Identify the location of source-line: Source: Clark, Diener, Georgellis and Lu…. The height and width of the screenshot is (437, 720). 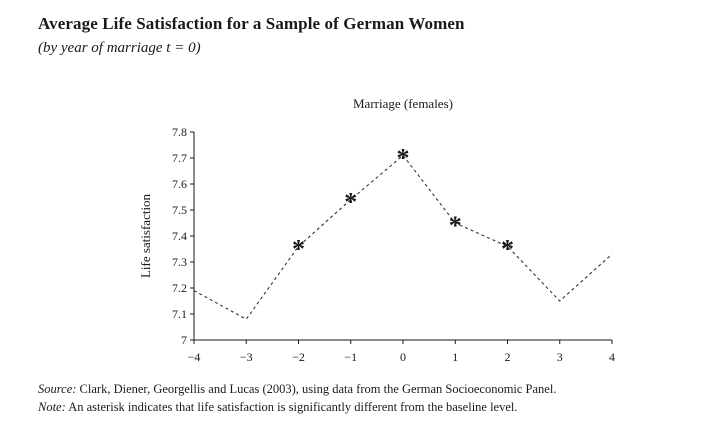
(373, 389).